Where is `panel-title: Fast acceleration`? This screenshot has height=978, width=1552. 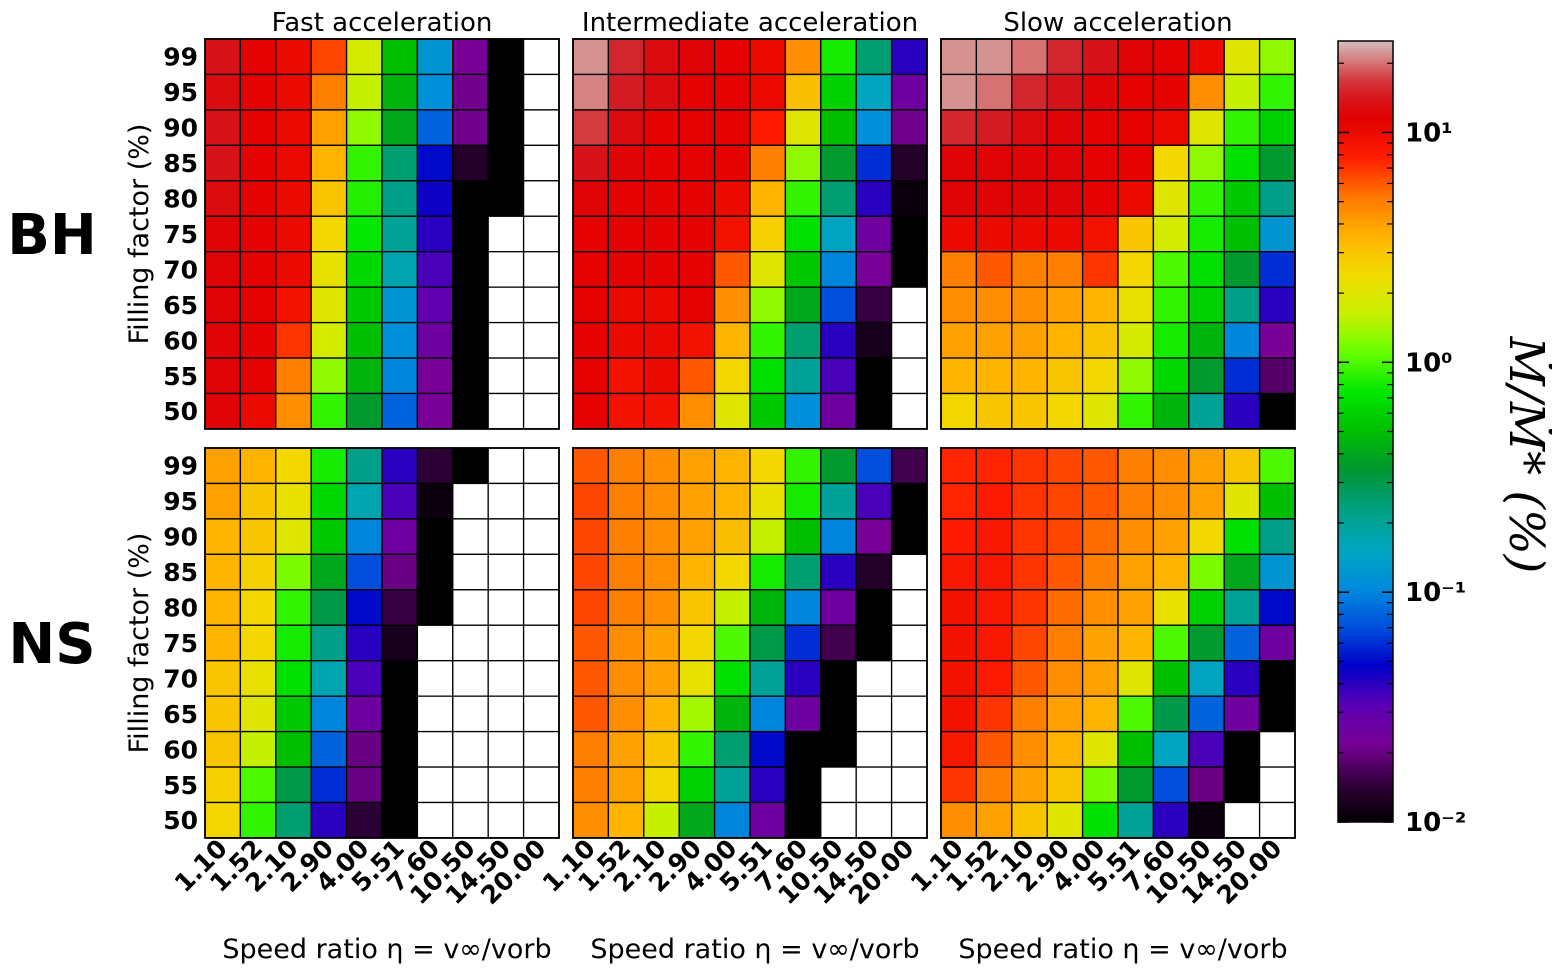
panel-title: Fast acceleration is located at coordinates (382, 23).